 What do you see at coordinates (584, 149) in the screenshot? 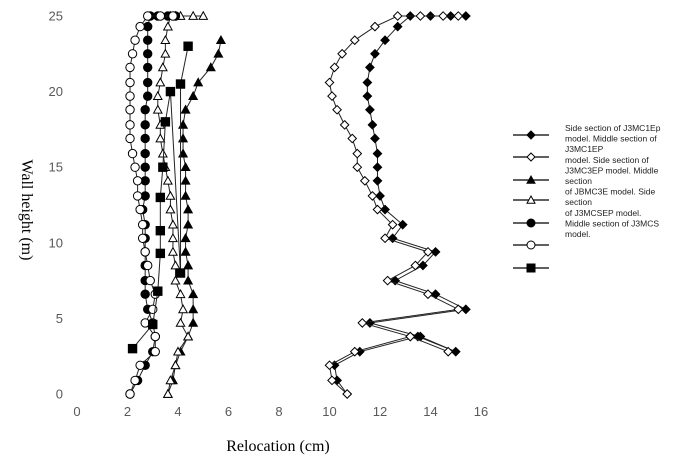
I see `legend-text-line: J3MC1EP` at bounding box center [584, 149].